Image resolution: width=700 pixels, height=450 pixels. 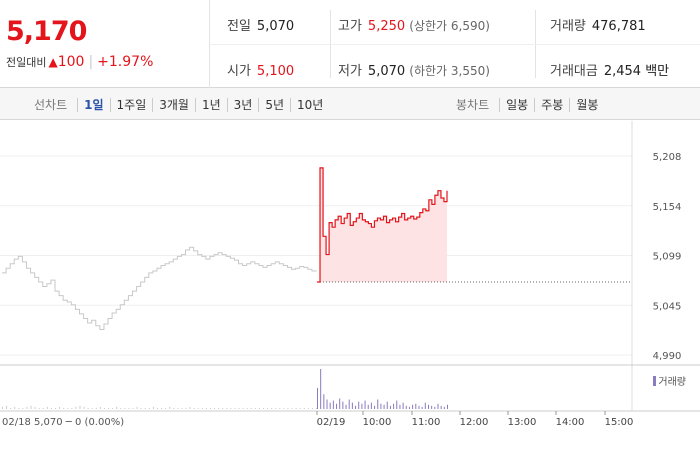 I want to click on x-tick-label: 12:00, so click(x=474, y=422).